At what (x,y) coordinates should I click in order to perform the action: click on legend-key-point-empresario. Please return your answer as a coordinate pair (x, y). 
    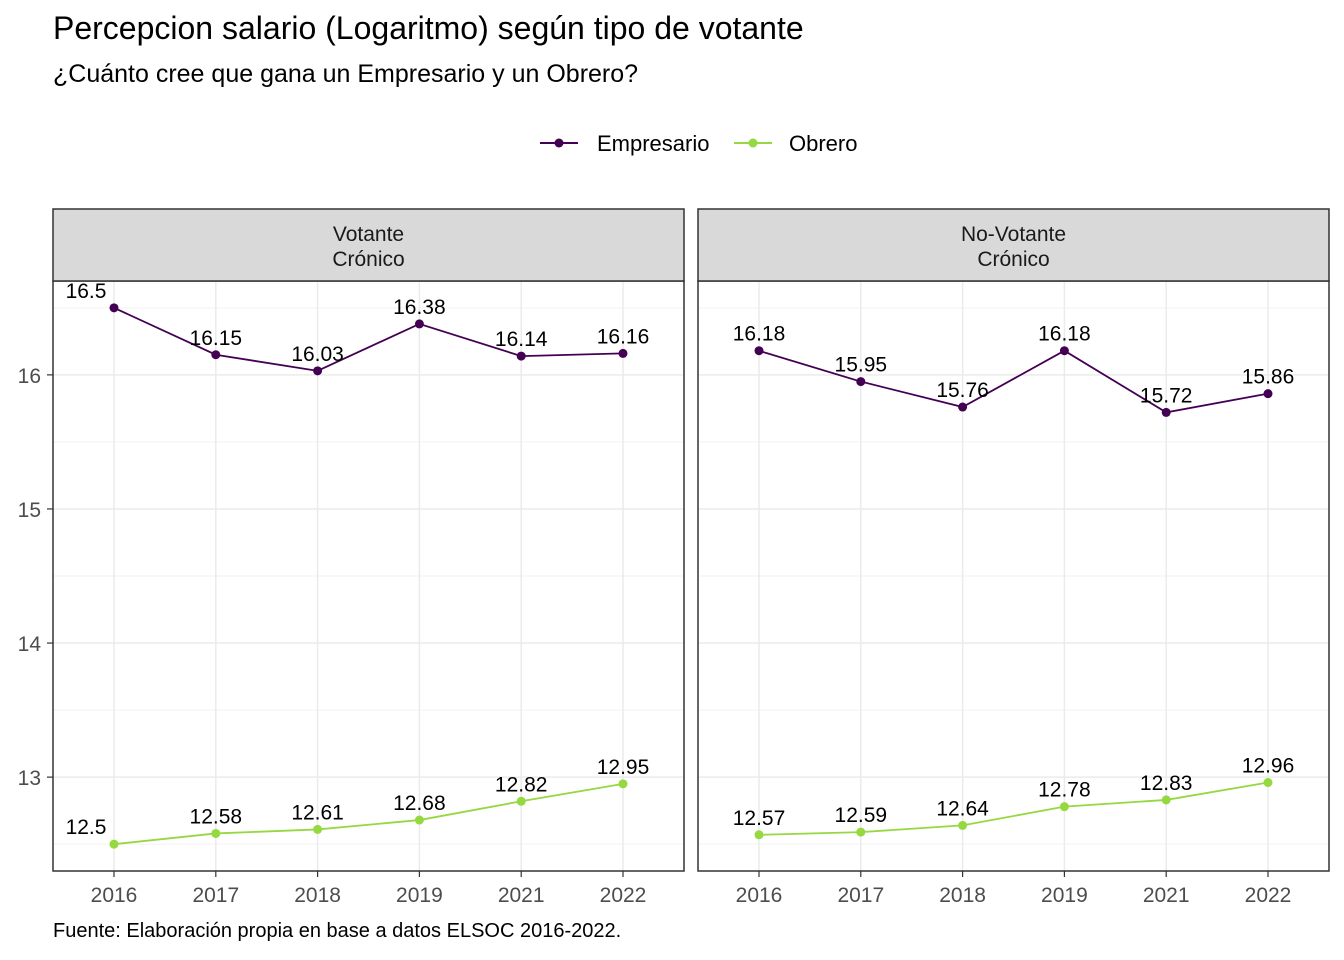
    Looking at the image, I should click on (559, 143).